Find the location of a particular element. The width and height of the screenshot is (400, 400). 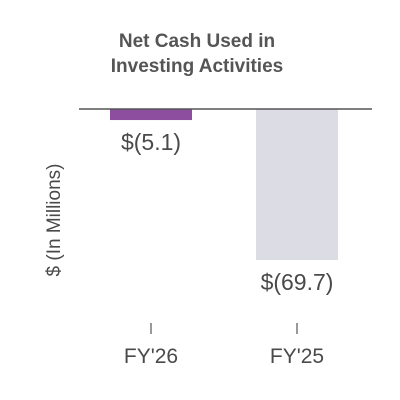

bar-fy25 is located at coordinates (297, 184).